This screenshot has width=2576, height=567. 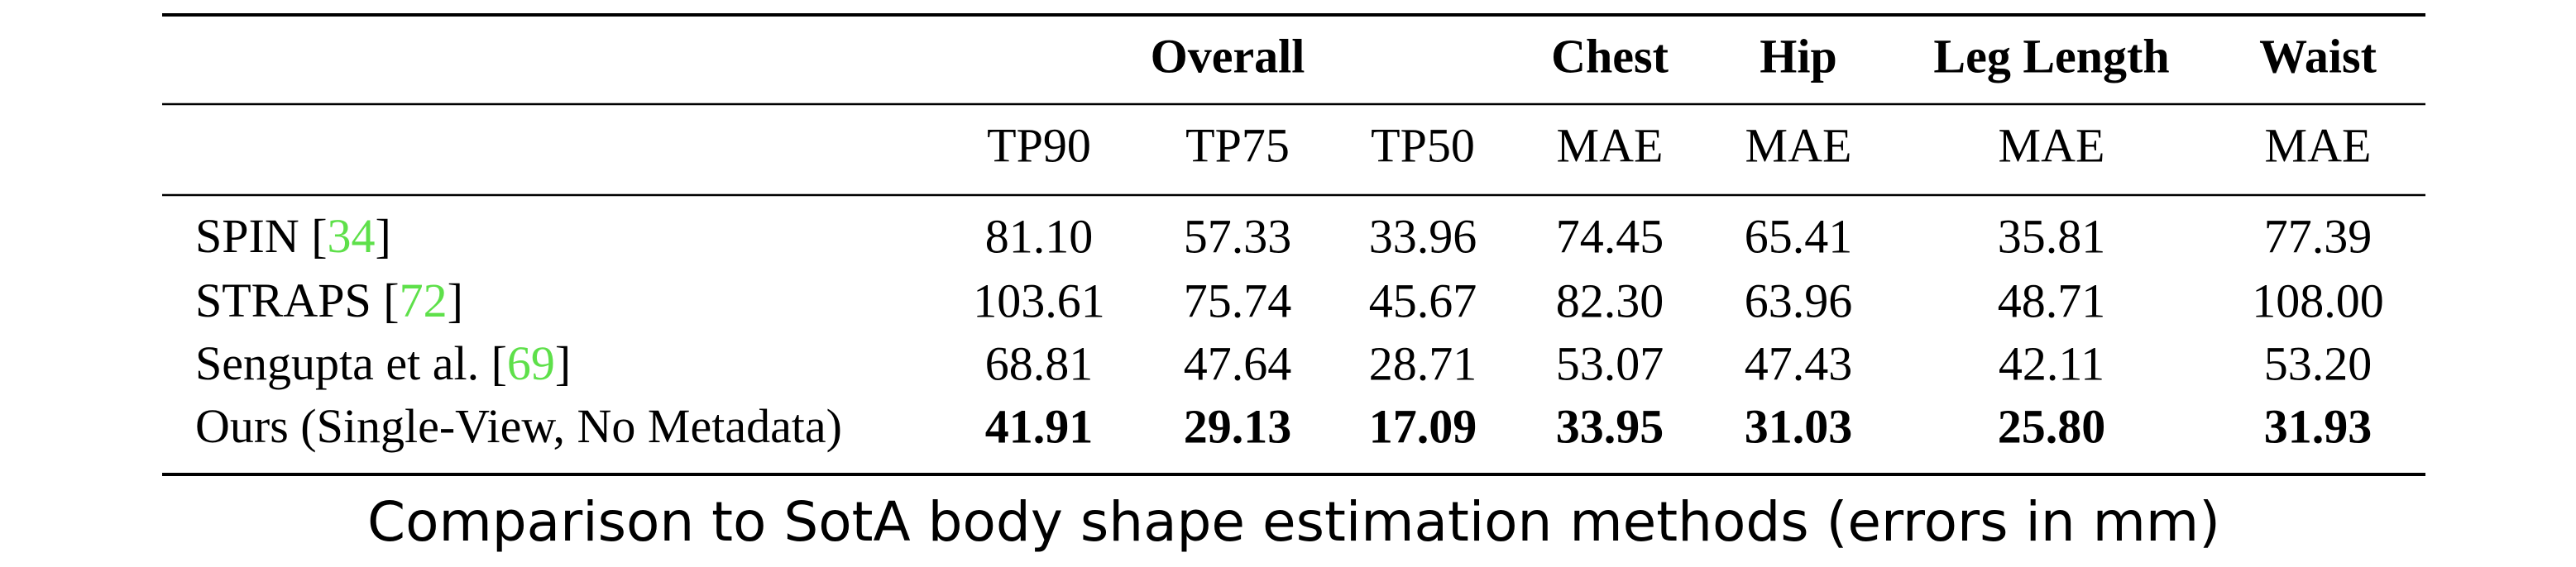 I want to click on method-text: Ours (Single-View, No Metadata), so click(x=518, y=426).